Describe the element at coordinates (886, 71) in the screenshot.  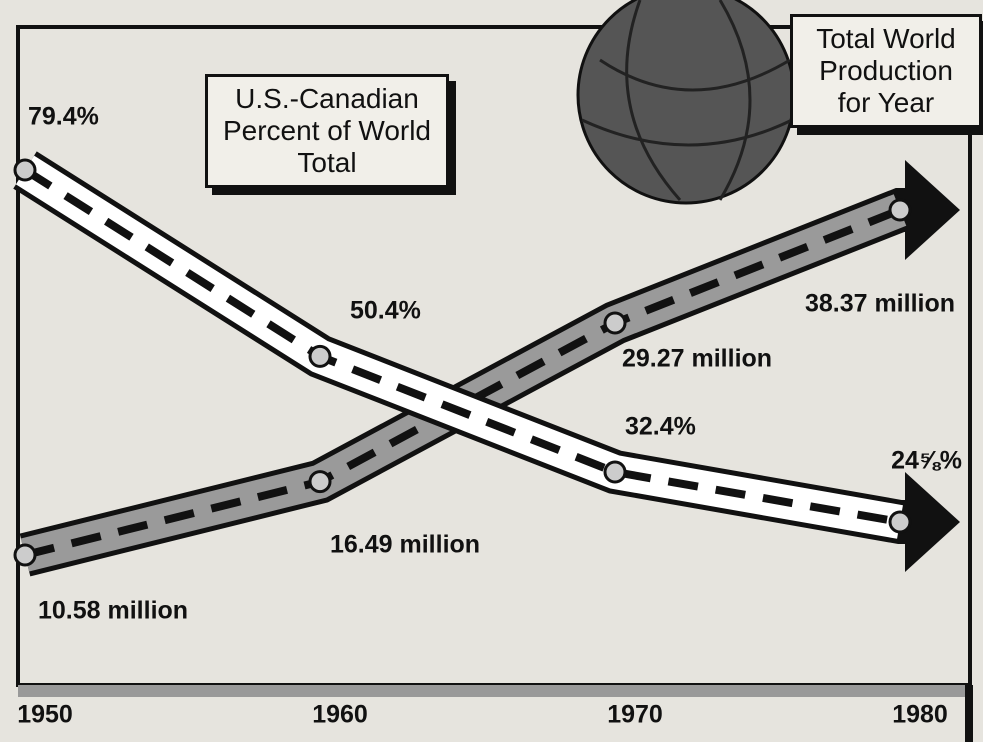
I see `legend-box: Total World Production for Year` at that location.